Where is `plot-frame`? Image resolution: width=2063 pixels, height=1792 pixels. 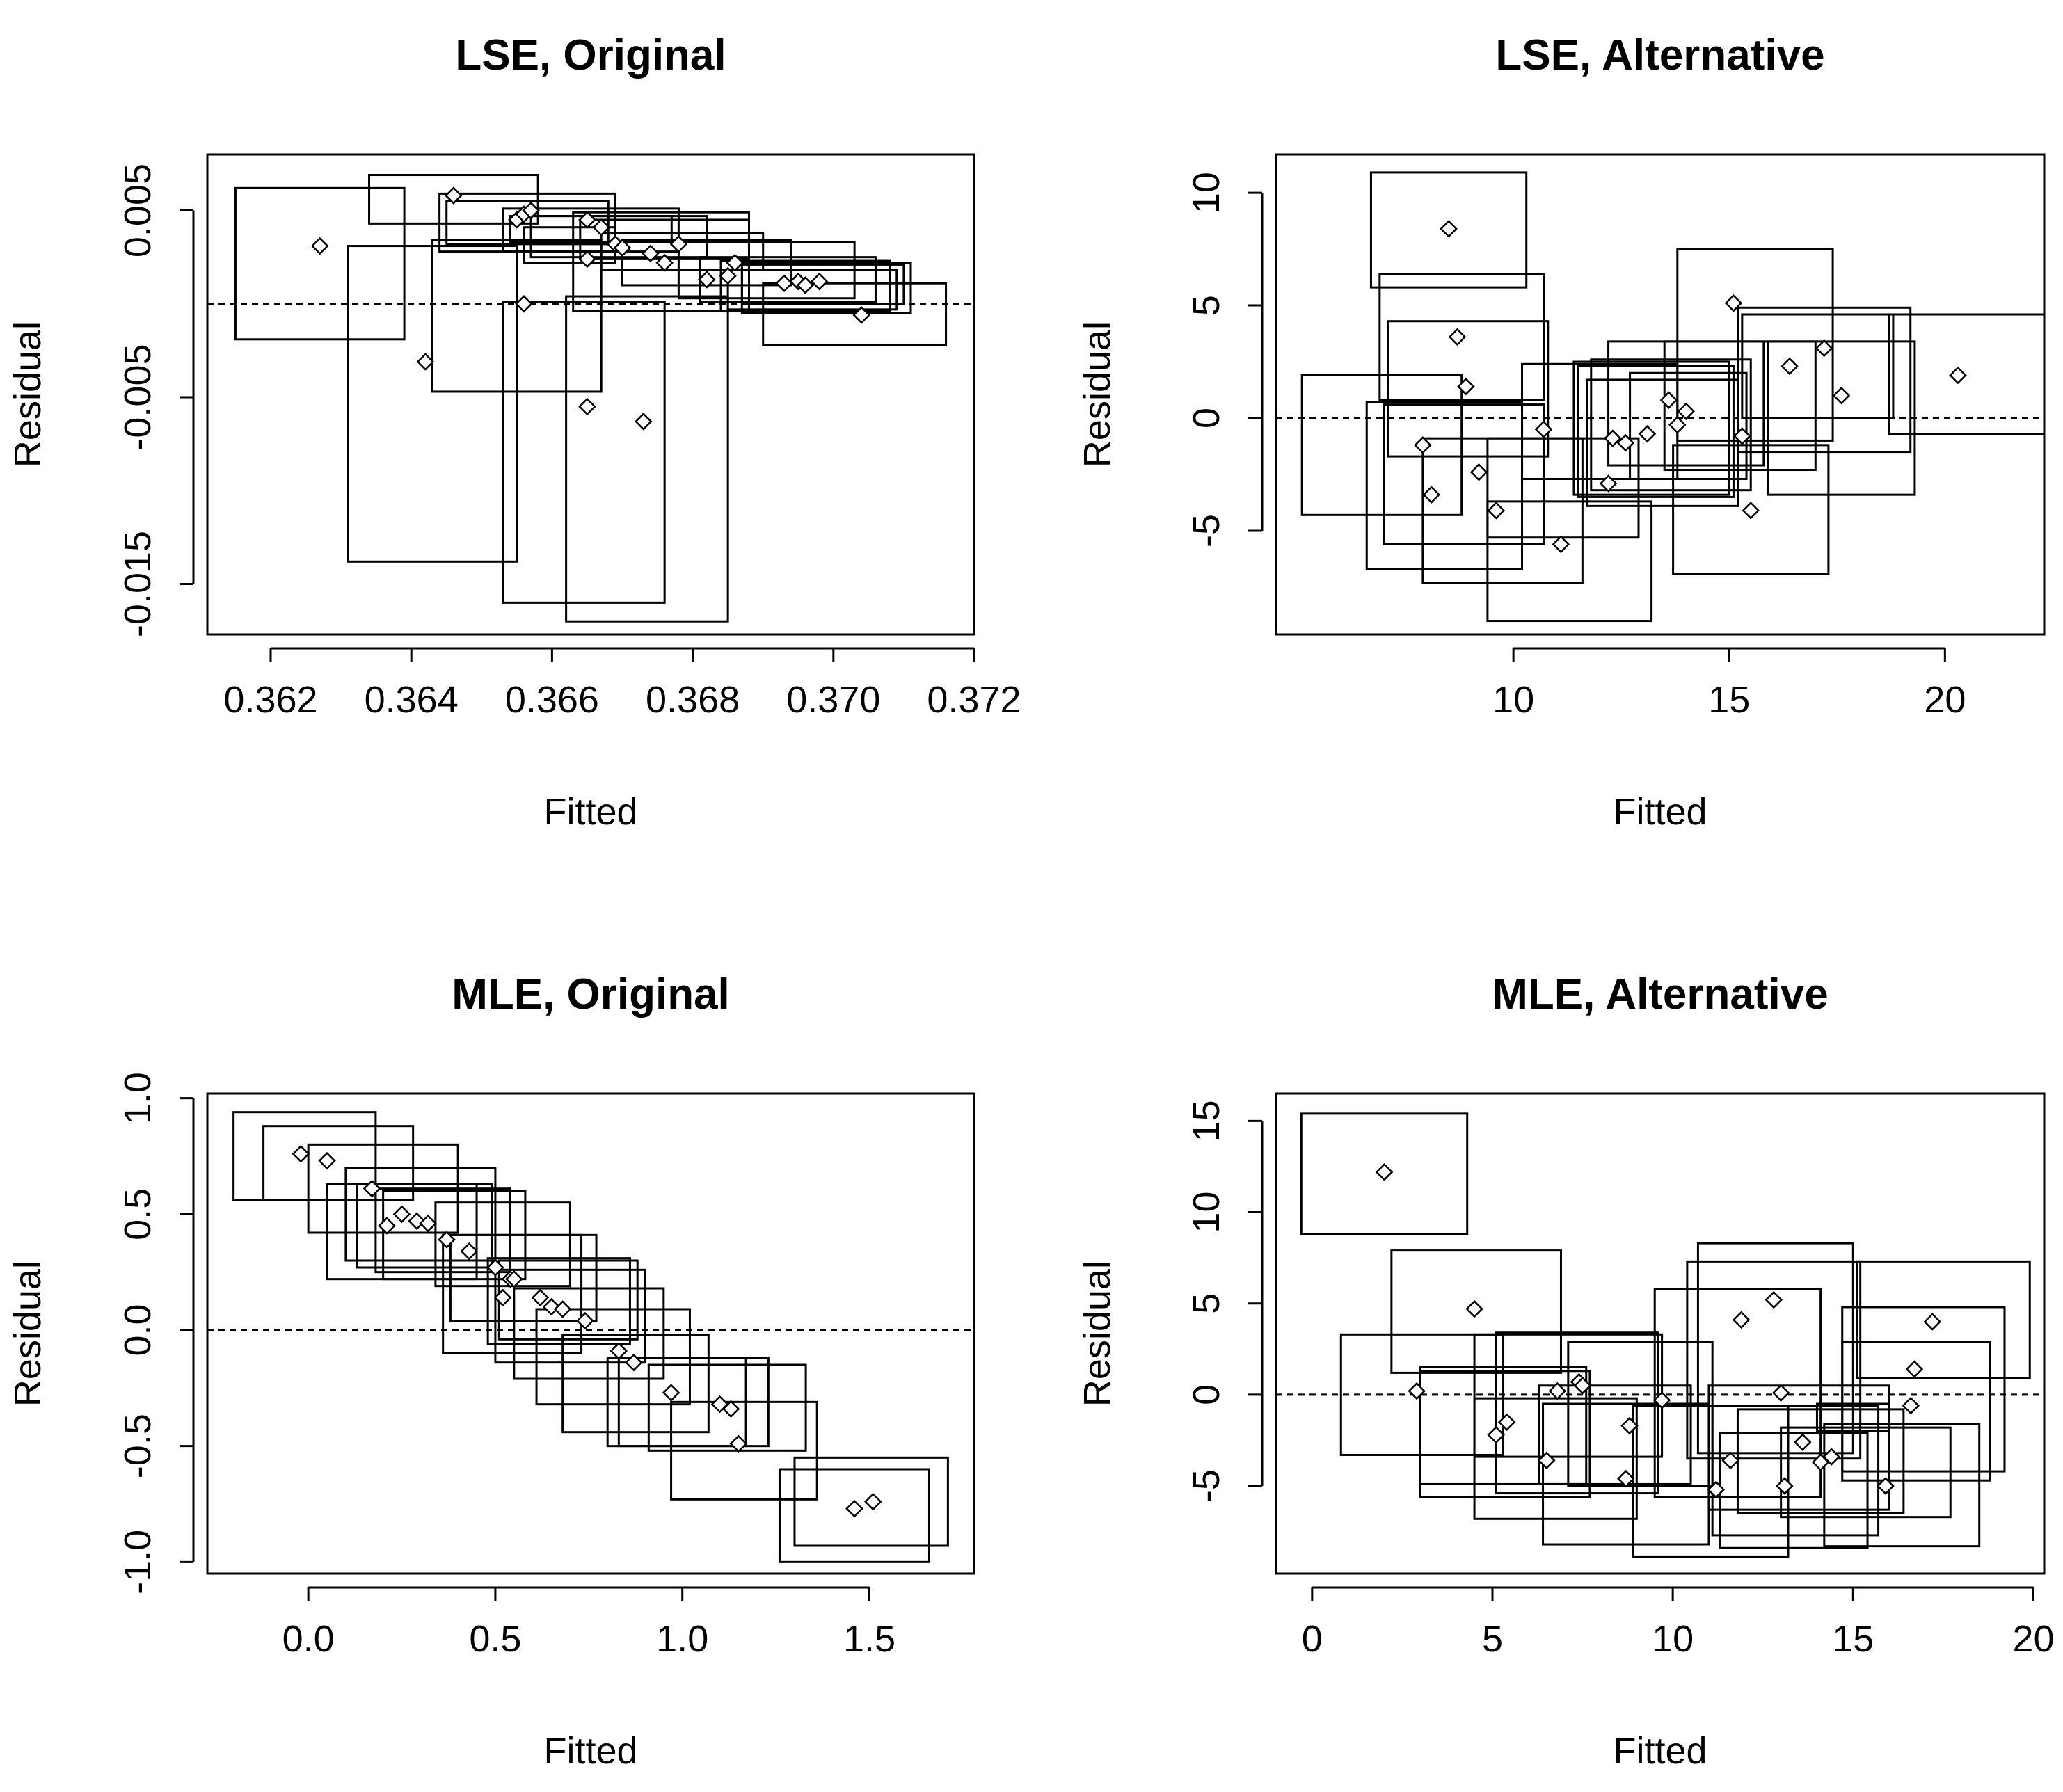
plot-frame is located at coordinates (1660, 394).